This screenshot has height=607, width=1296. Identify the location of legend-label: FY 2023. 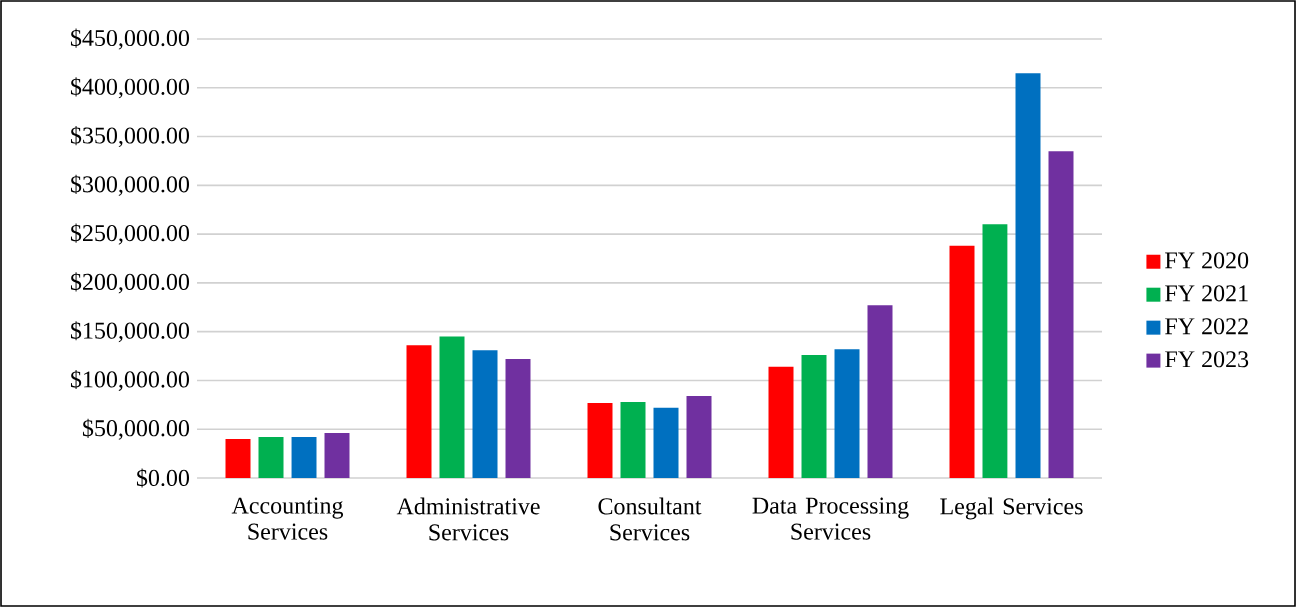
(1207, 359).